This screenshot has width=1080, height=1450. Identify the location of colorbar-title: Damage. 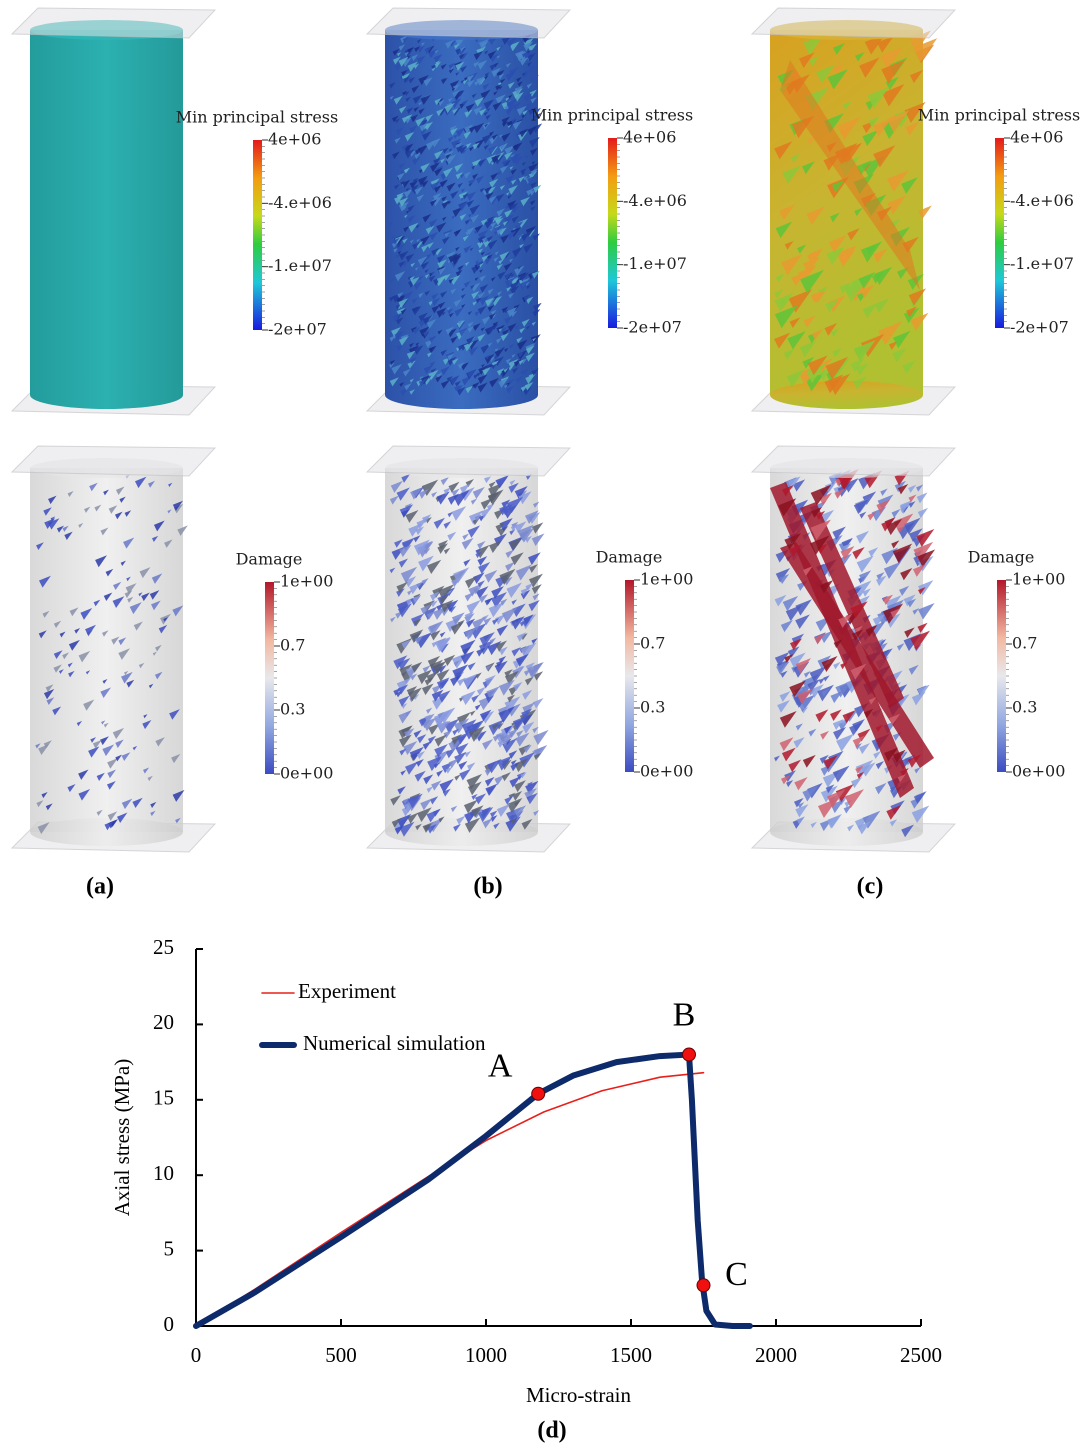
(269, 559).